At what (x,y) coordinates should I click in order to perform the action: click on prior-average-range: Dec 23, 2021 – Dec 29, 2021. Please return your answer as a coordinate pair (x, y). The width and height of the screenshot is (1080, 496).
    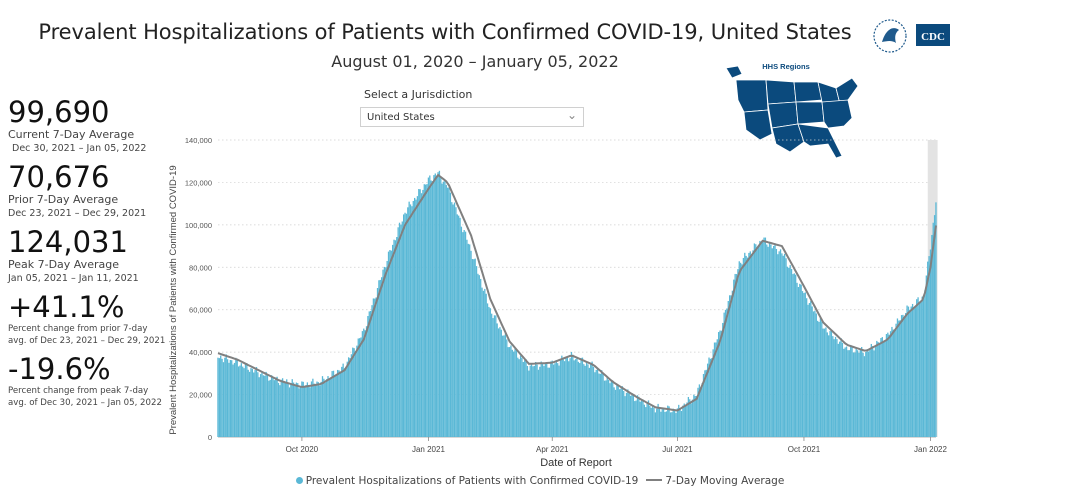
    Looking at the image, I should click on (77, 213).